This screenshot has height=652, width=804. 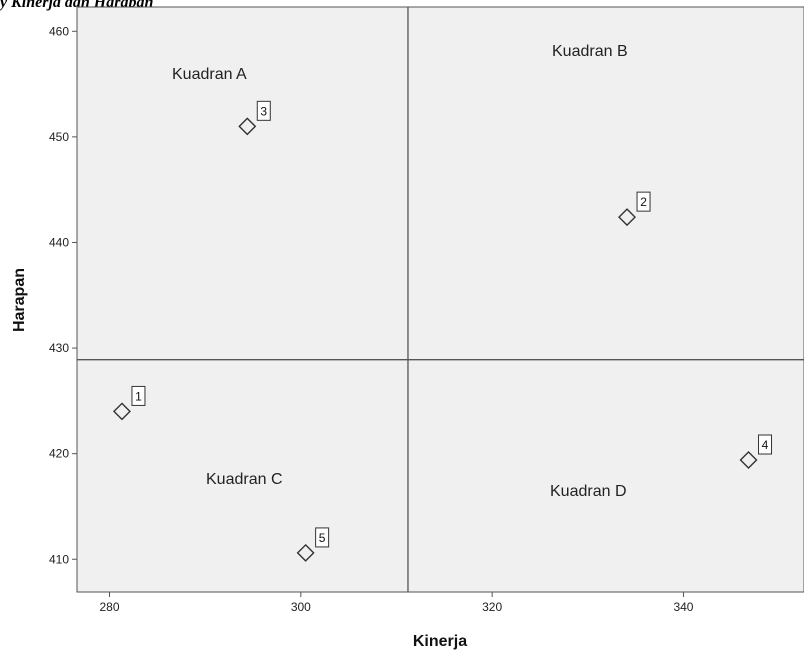 I want to click on point-label: 4, so click(x=765, y=445).